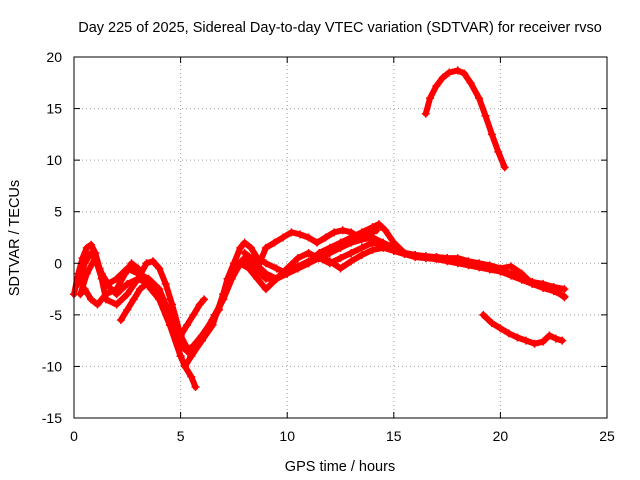 This screenshot has height=480, width=640. I want to click on x-tick-label: 10, so click(287, 436).